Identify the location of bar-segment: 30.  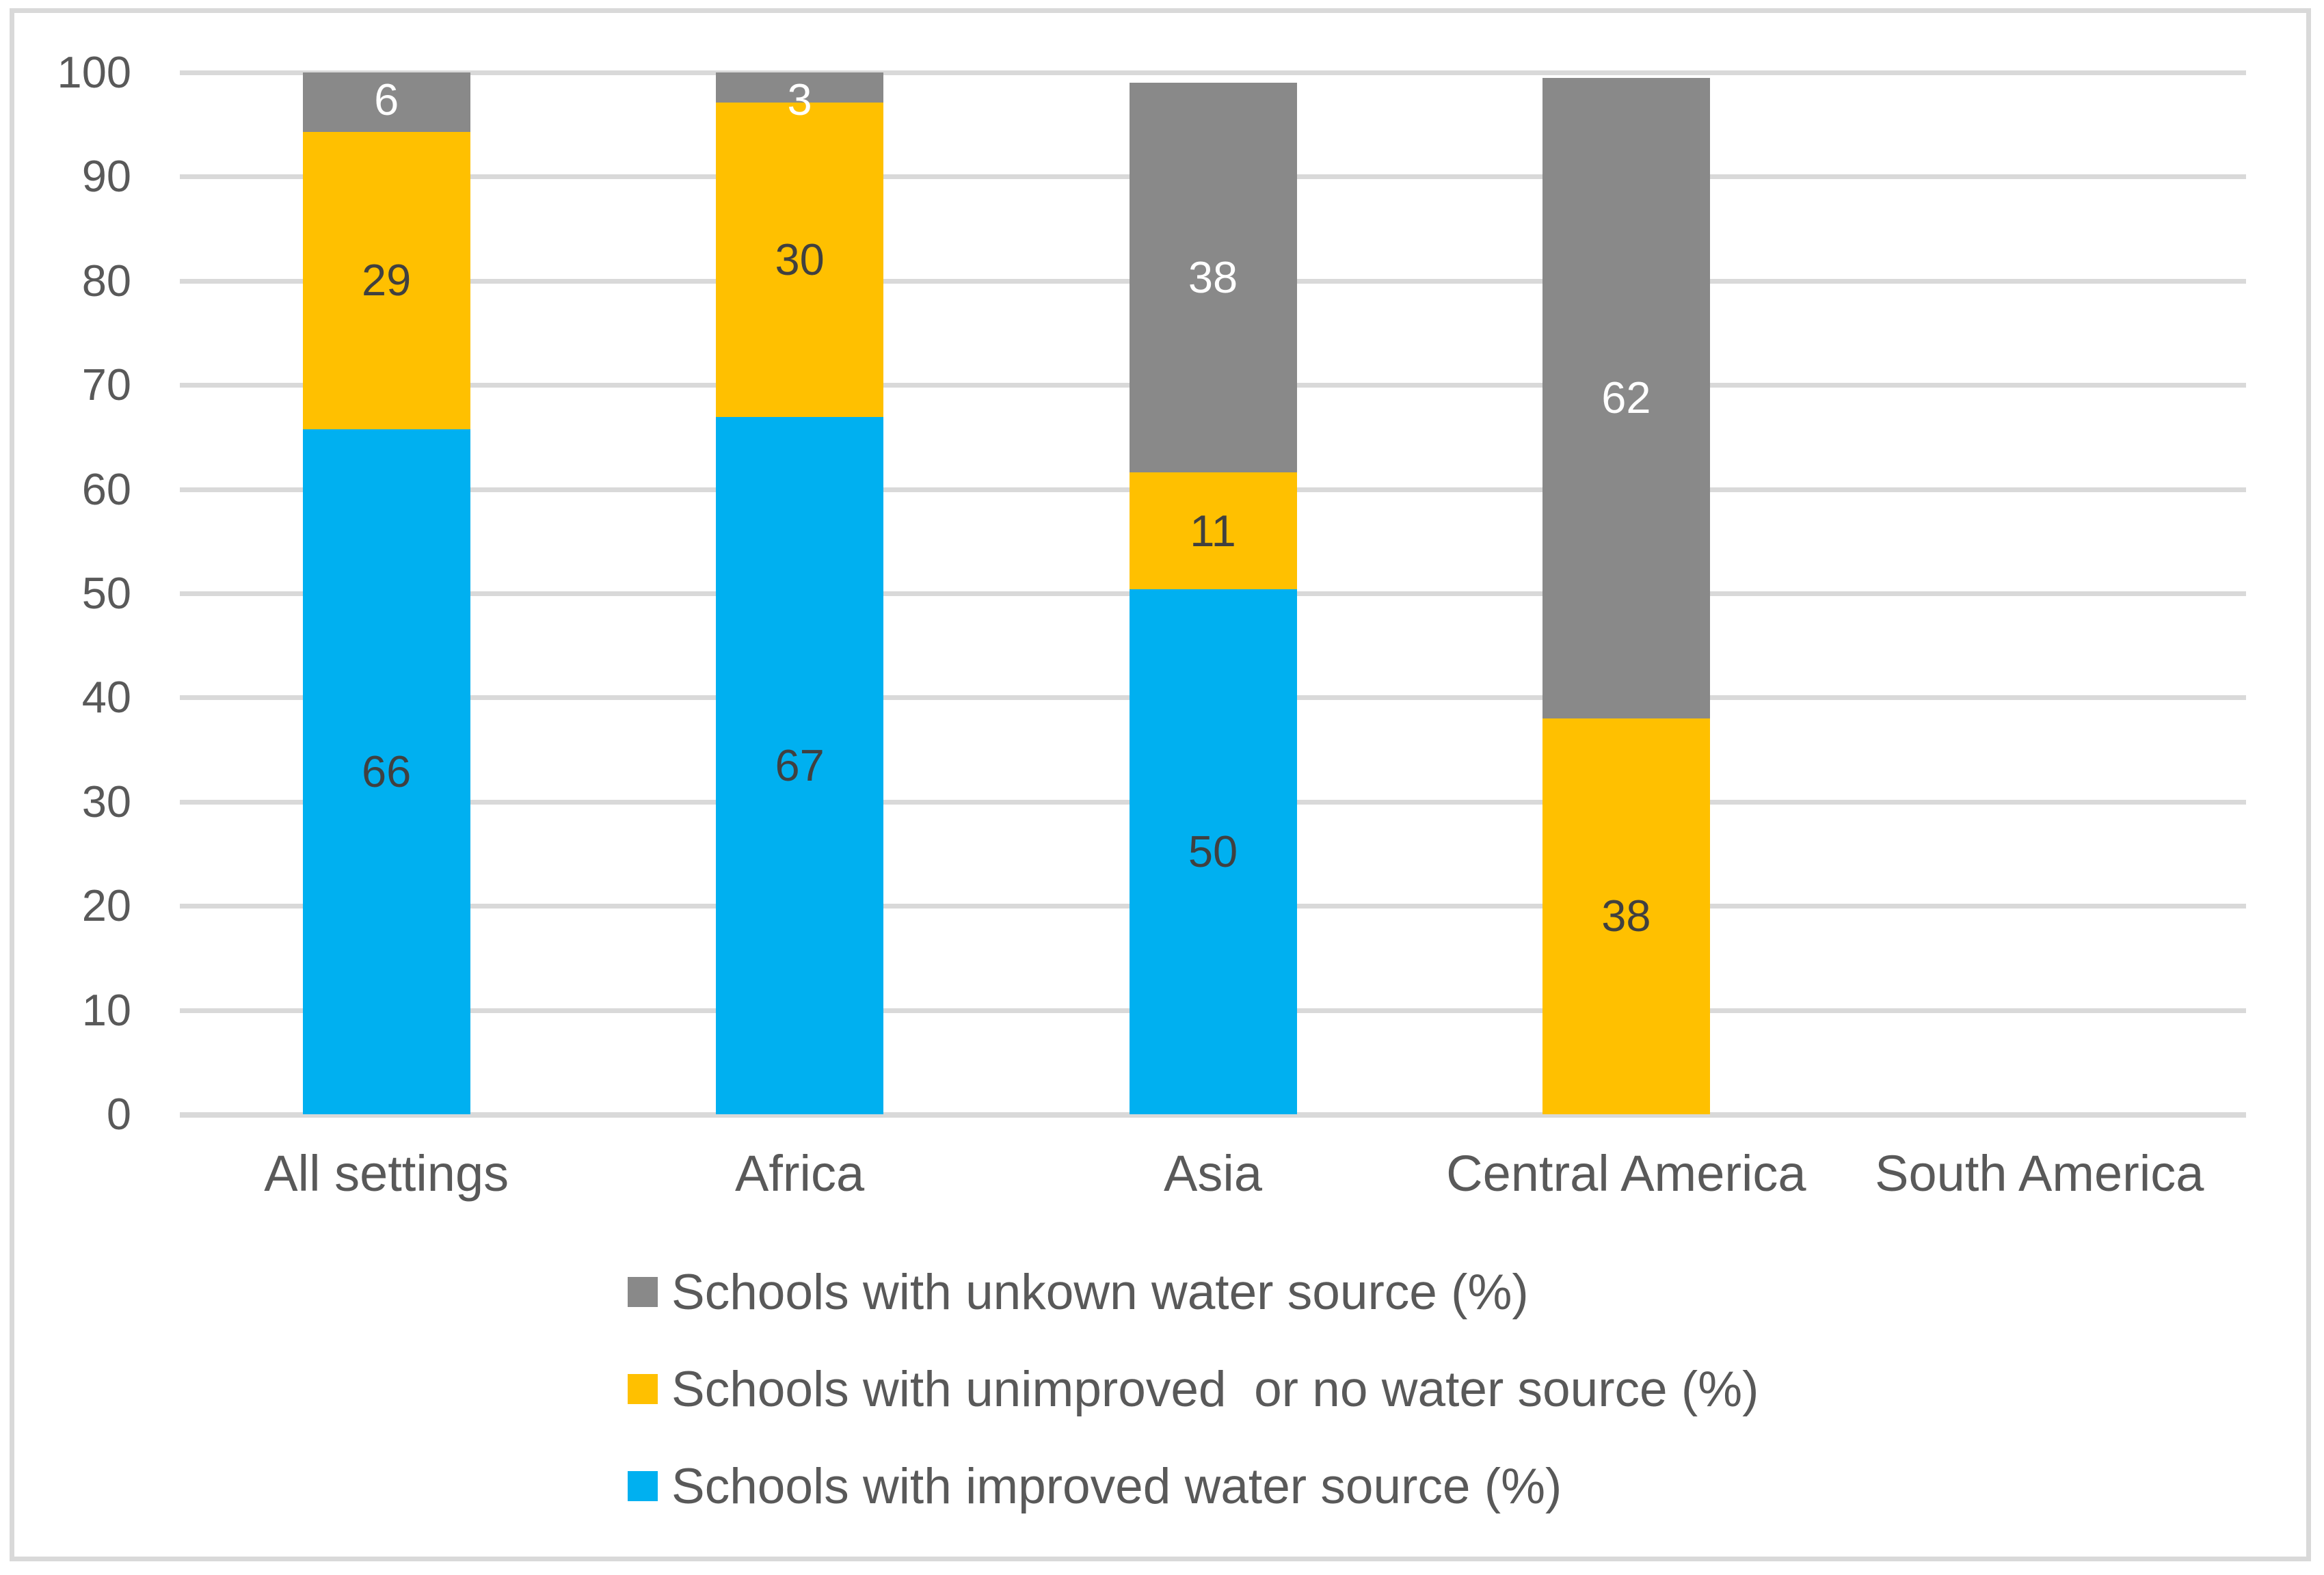
(800, 260).